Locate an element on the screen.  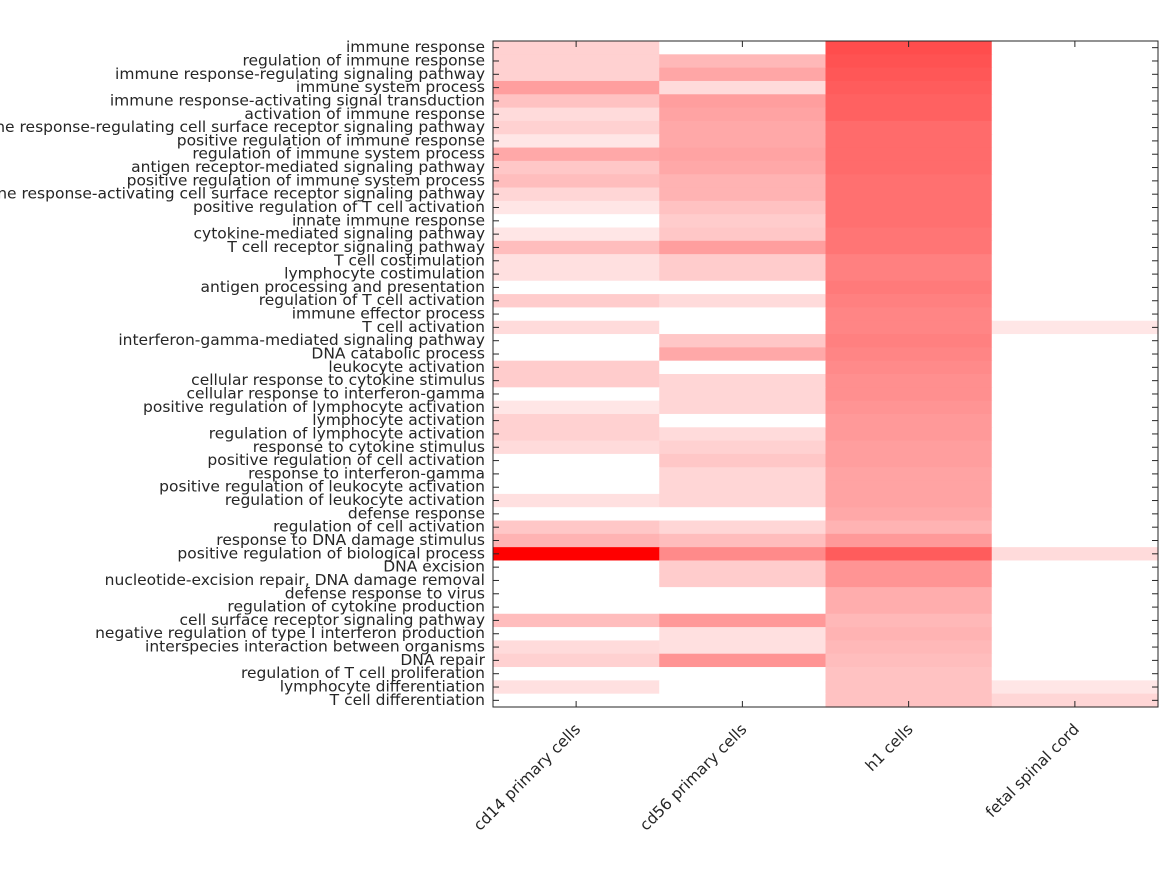
y-tick-label: leukocyte activation is located at coordinates (406, 367).